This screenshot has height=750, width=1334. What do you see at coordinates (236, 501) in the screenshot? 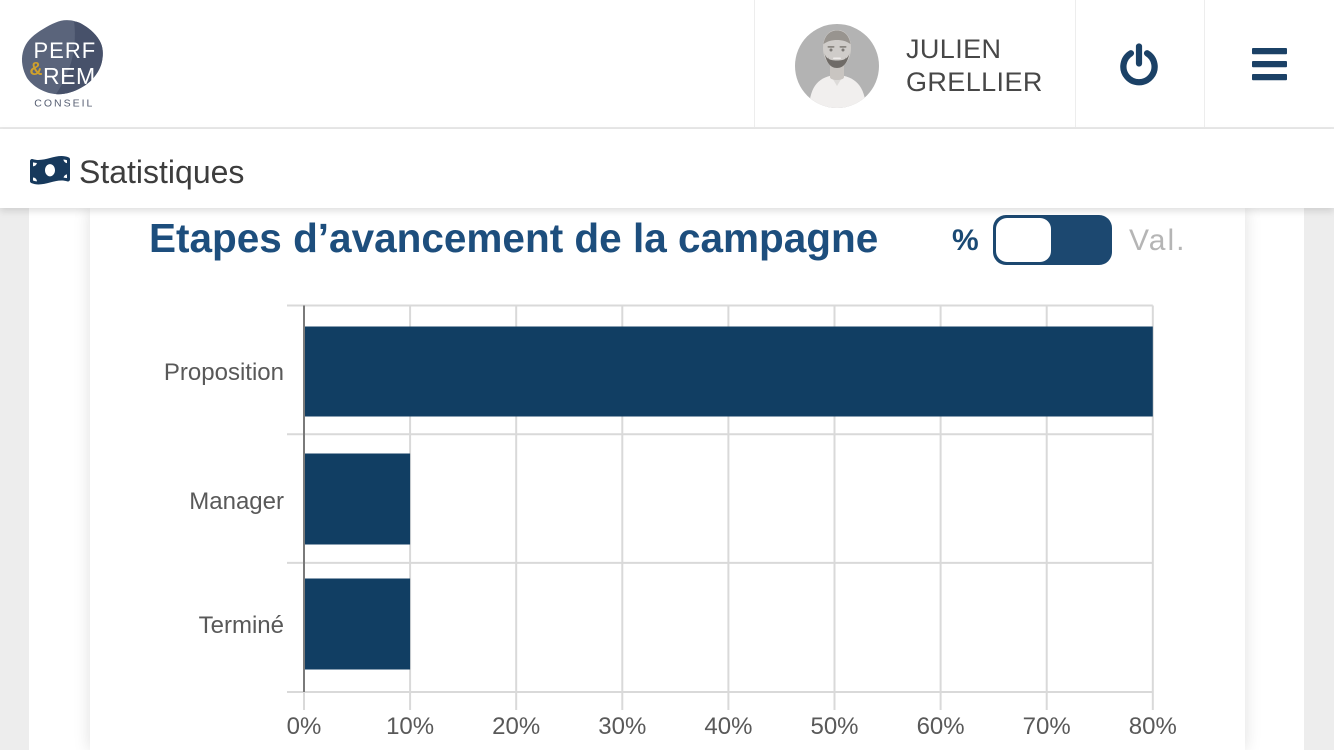
I see `svg-text: Manager` at bounding box center [236, 501].